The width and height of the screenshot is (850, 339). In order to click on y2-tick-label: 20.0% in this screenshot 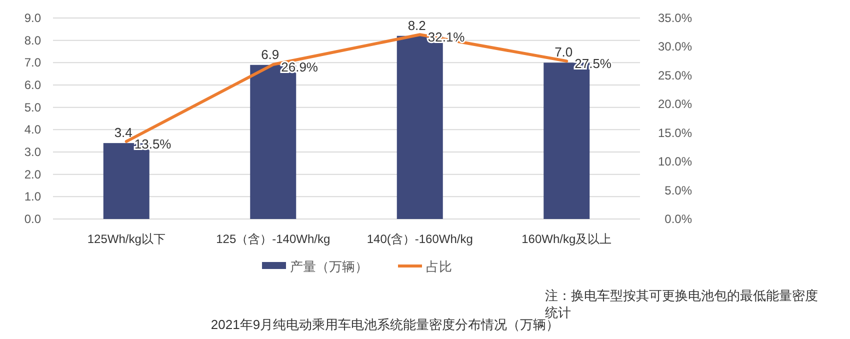, I will do `click(675, 104)`.